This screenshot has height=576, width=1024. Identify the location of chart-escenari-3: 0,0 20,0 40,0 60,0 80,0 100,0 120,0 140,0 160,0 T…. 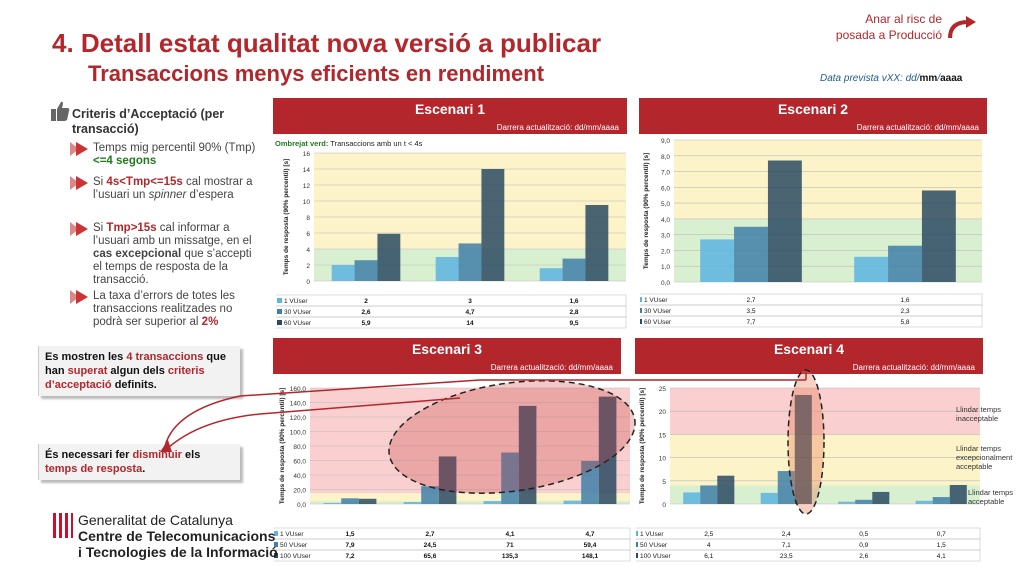
(452, 474).